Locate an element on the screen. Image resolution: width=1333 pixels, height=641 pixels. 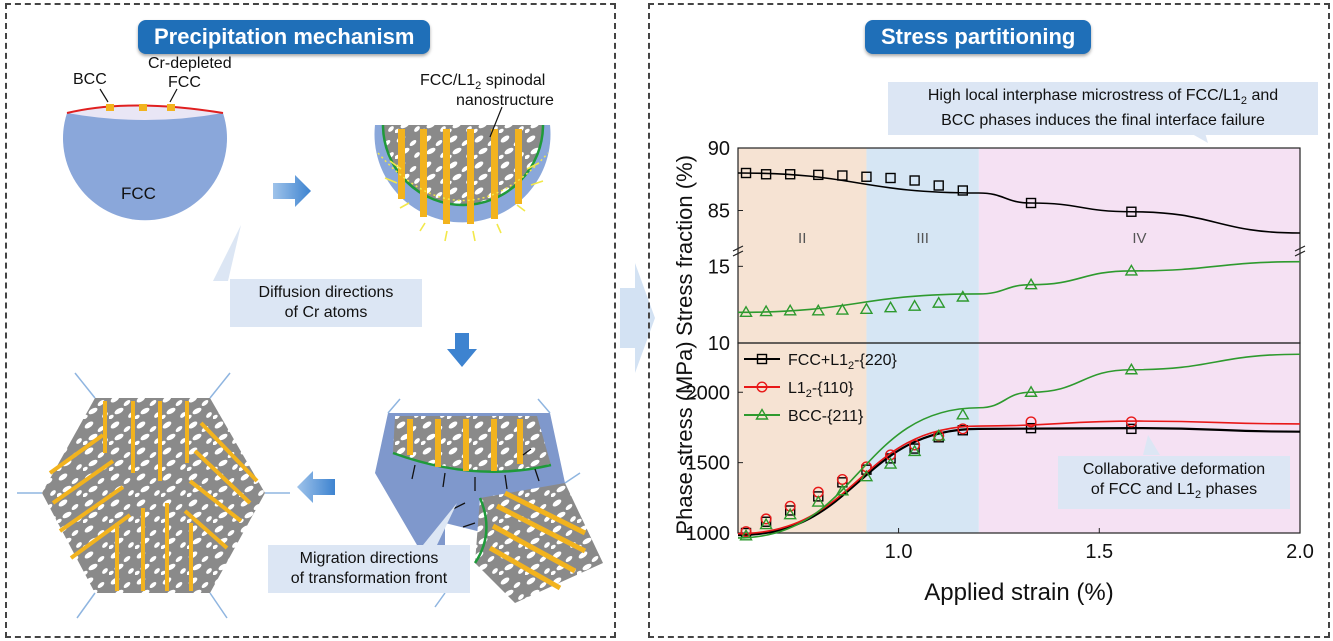
label-cr-depleted-1: Cr-depleted is located at coordinates (190, 63).